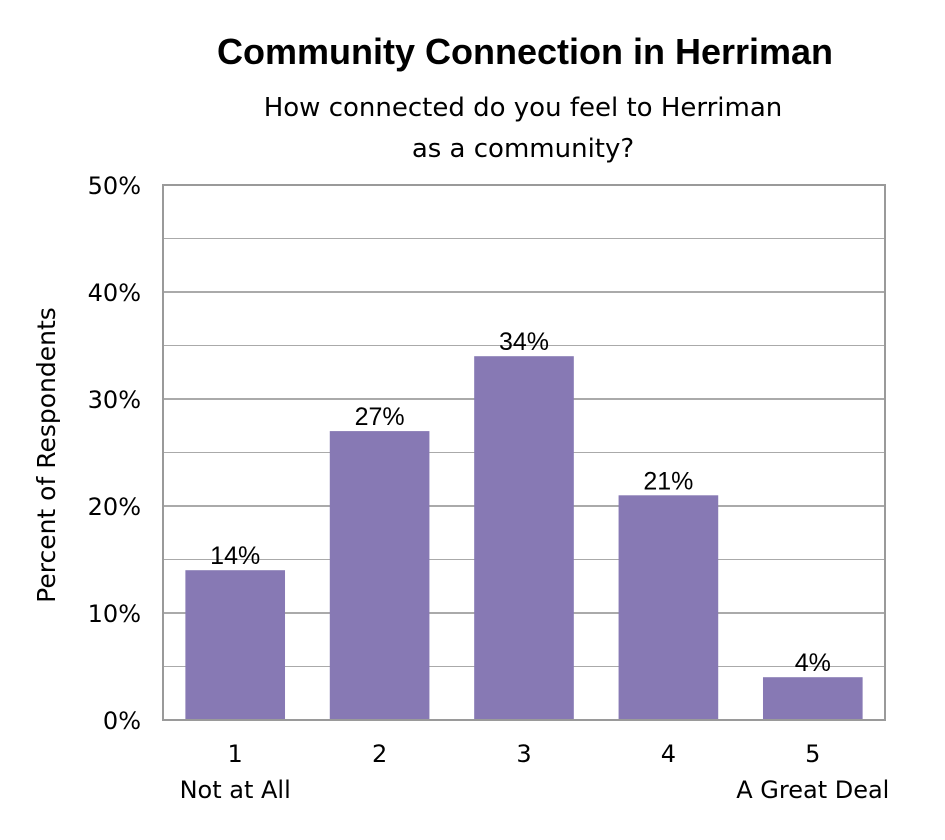  I want to click on chart-subtitle-line-1: How connected do you feel to Herriman, so click(523, 108).